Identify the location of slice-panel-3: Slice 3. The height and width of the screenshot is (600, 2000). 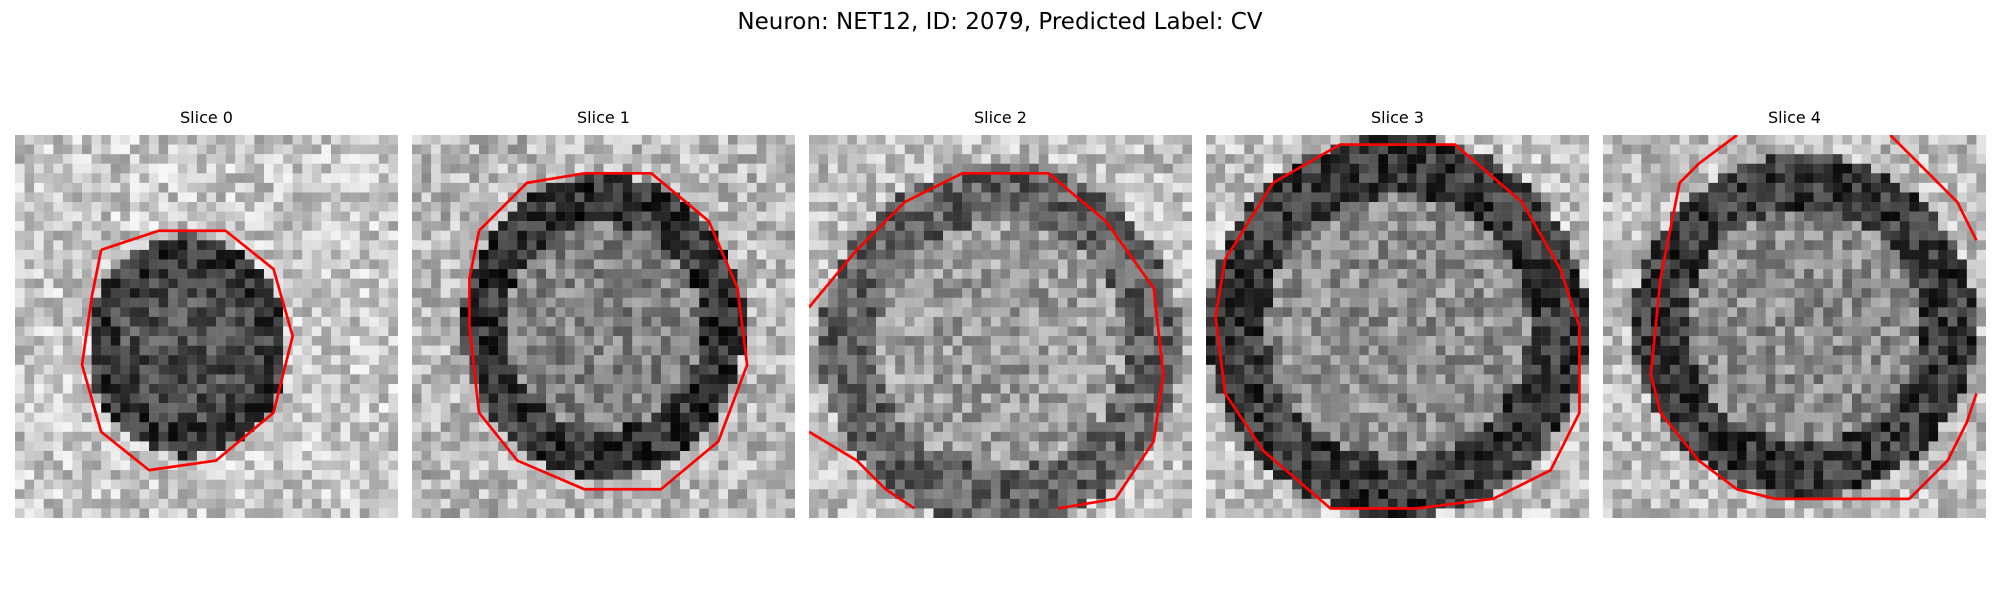
(1397, 313).